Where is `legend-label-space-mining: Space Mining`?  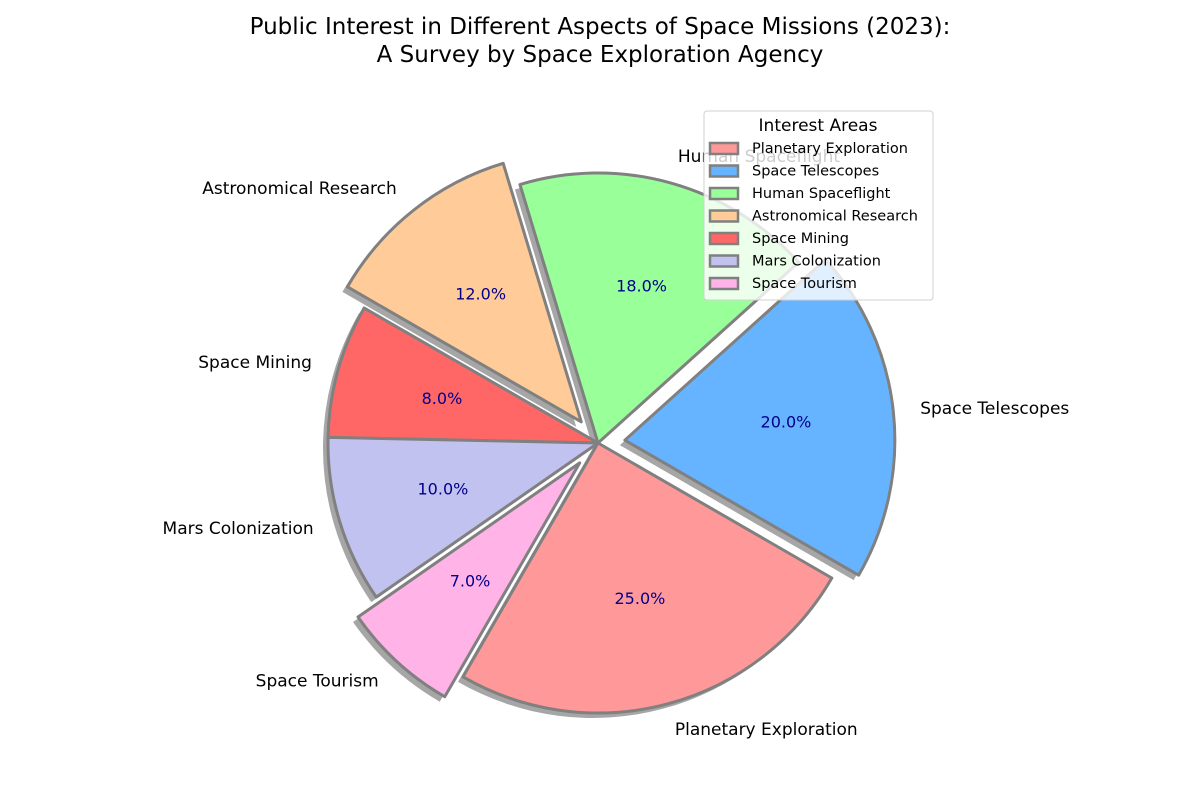 legend-label-space-mining: Space Mining is located at coordinates (800, 239).